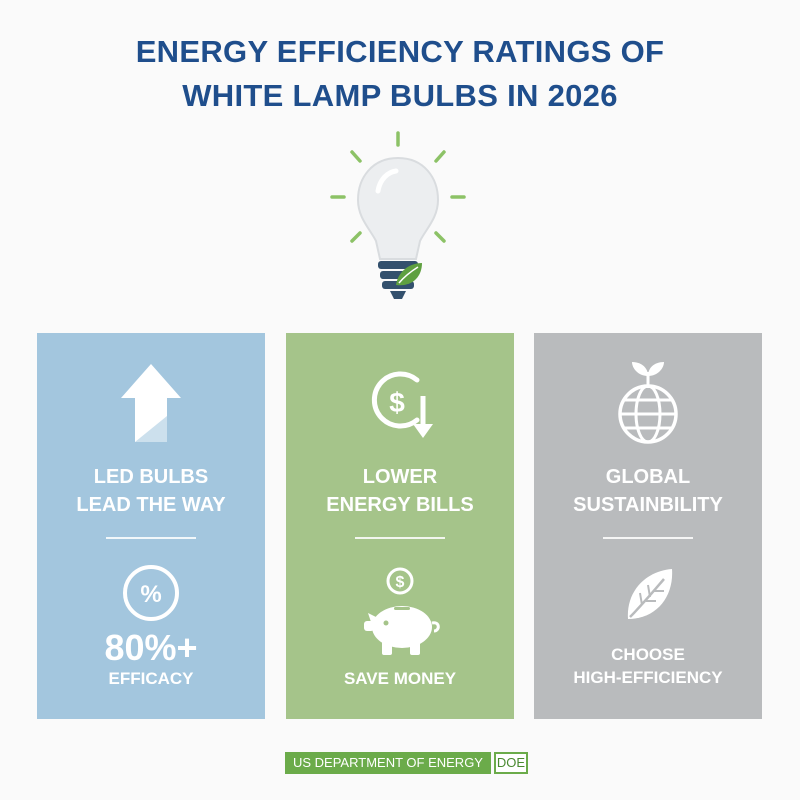  Describe the element at coordinates (400, 526) in the screenshot. I see `panel-energy-bills: $ LOWER ENERGY BILLS $ SAVE MONEY` at that location.